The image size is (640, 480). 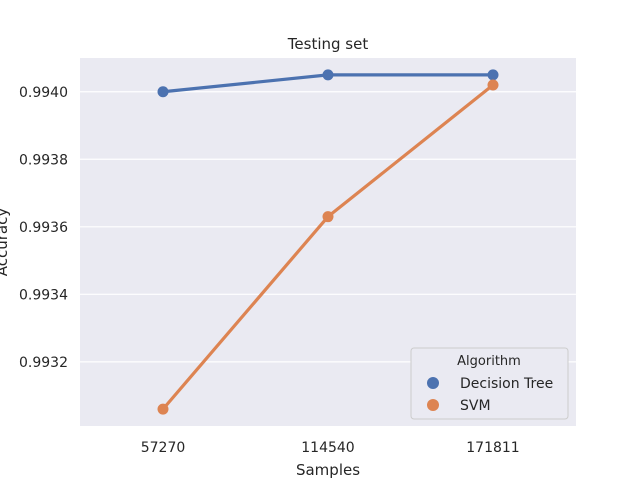 What do you see at coordinates (433, 383) in the screenshot?
I see `legend-marker-decision-tree` at bounding box center [433, 383].